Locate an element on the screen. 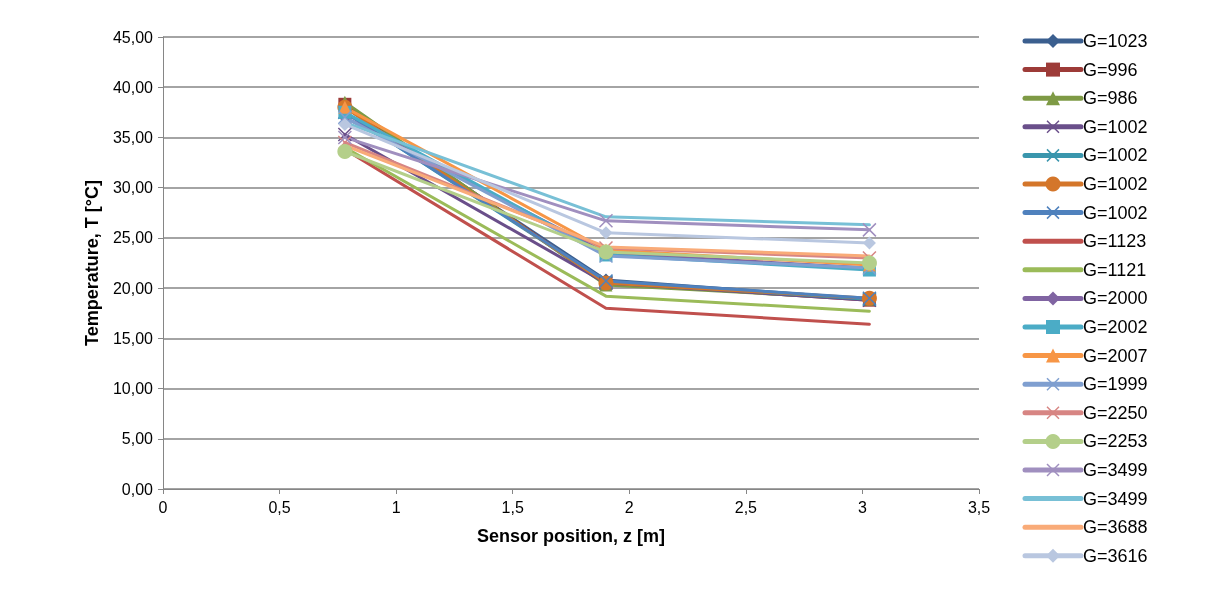 The height and width of the screenshot is (606, 1213). legend-label: G=2000 is located at coordinates (1115, 298).